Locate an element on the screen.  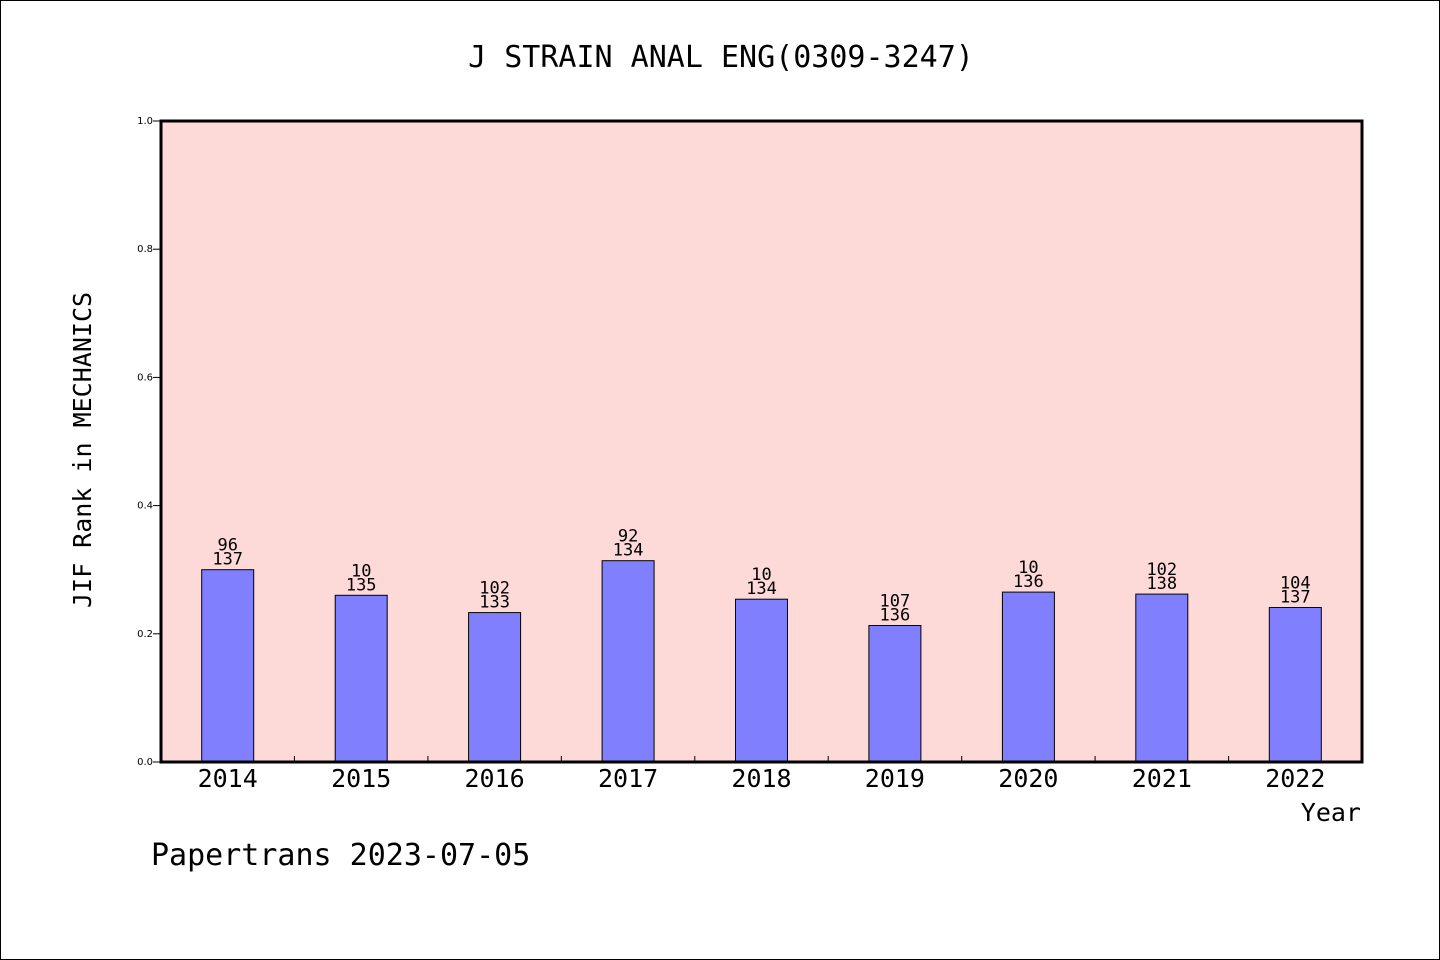
data-label-total-2017: 134 is located at coordinates (628, 551).